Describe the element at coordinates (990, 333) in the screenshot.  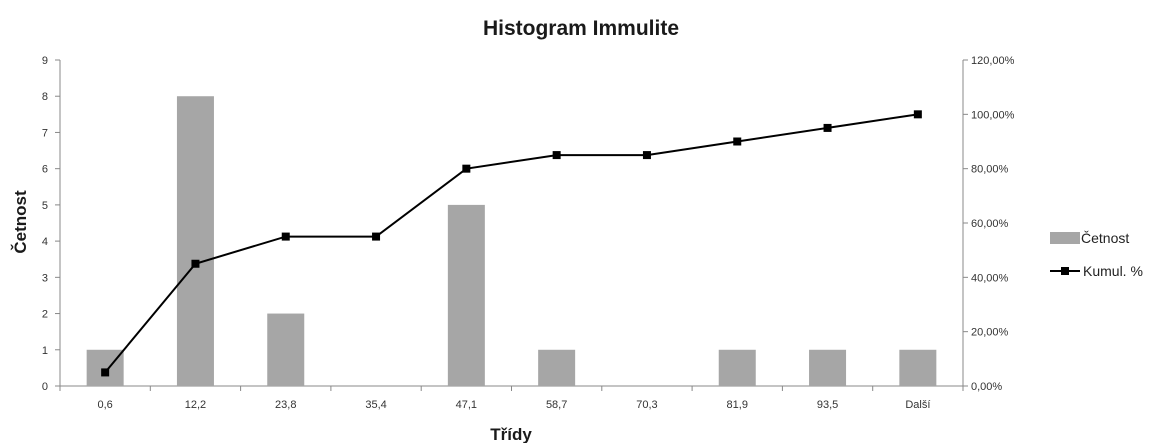
I see `y2-tick-label: 20,00%` at that location.